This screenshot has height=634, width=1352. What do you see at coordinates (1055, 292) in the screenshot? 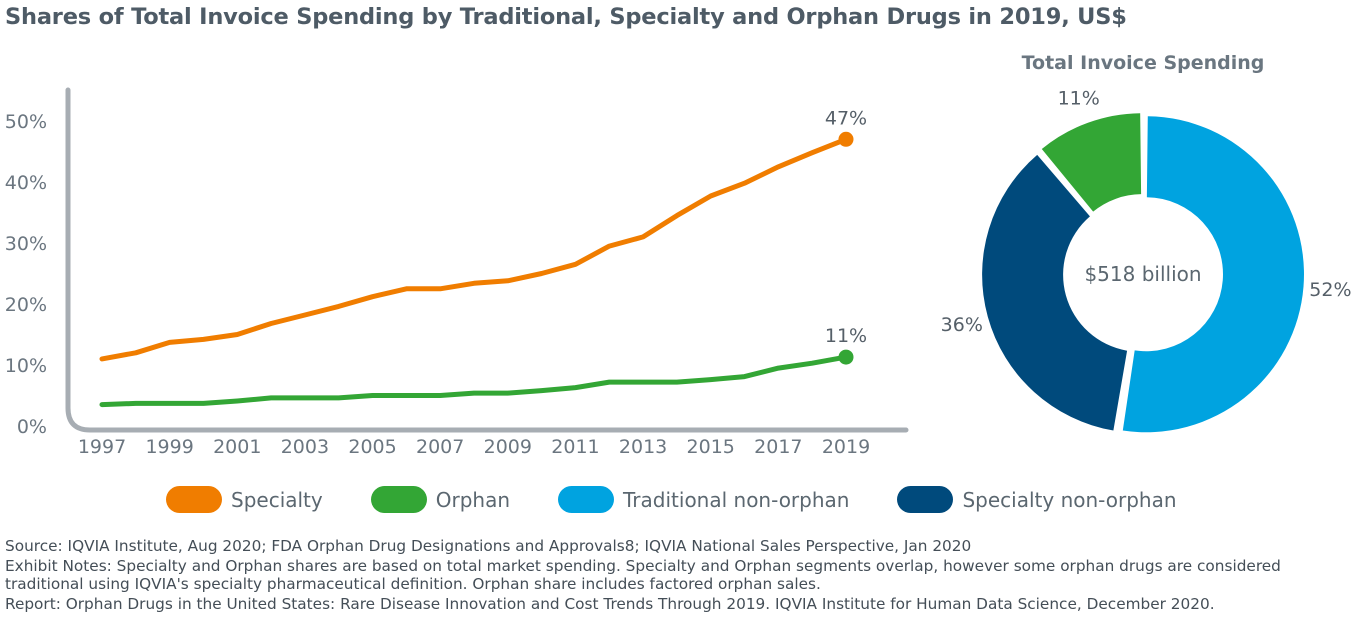
I see `donut-slice-specialty-non-orphan` at bounding box center [1055, 292].